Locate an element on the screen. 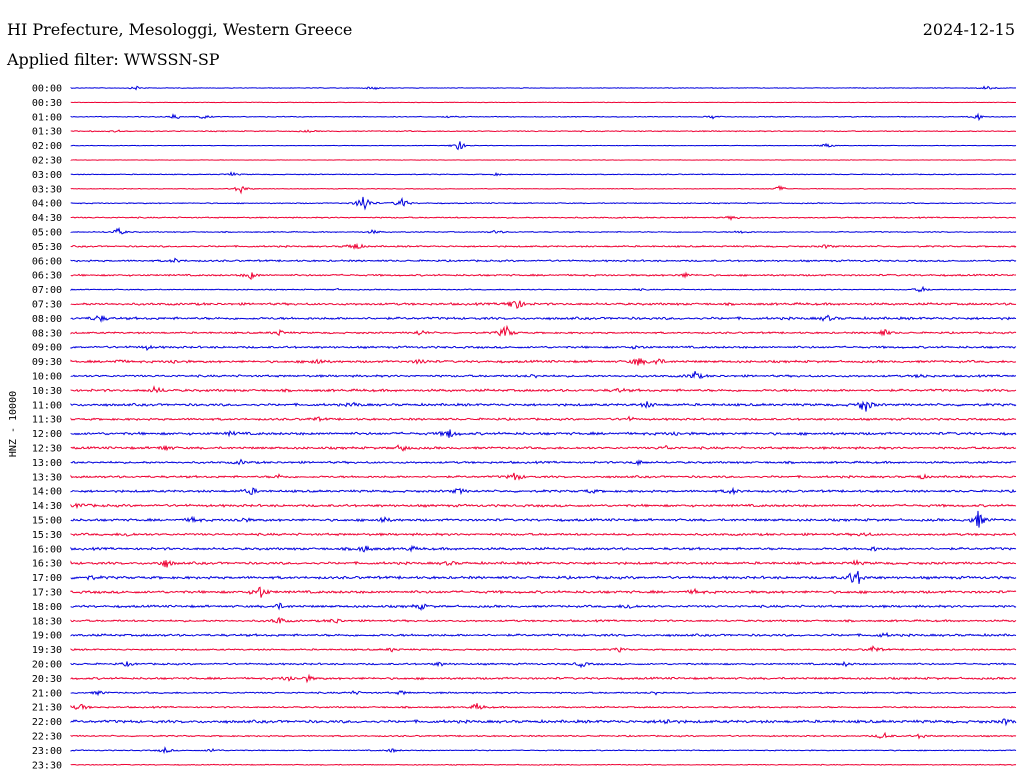 The image size is (1024, 780). time-tick-label: 14:30 is located at coordinates (47, 506).